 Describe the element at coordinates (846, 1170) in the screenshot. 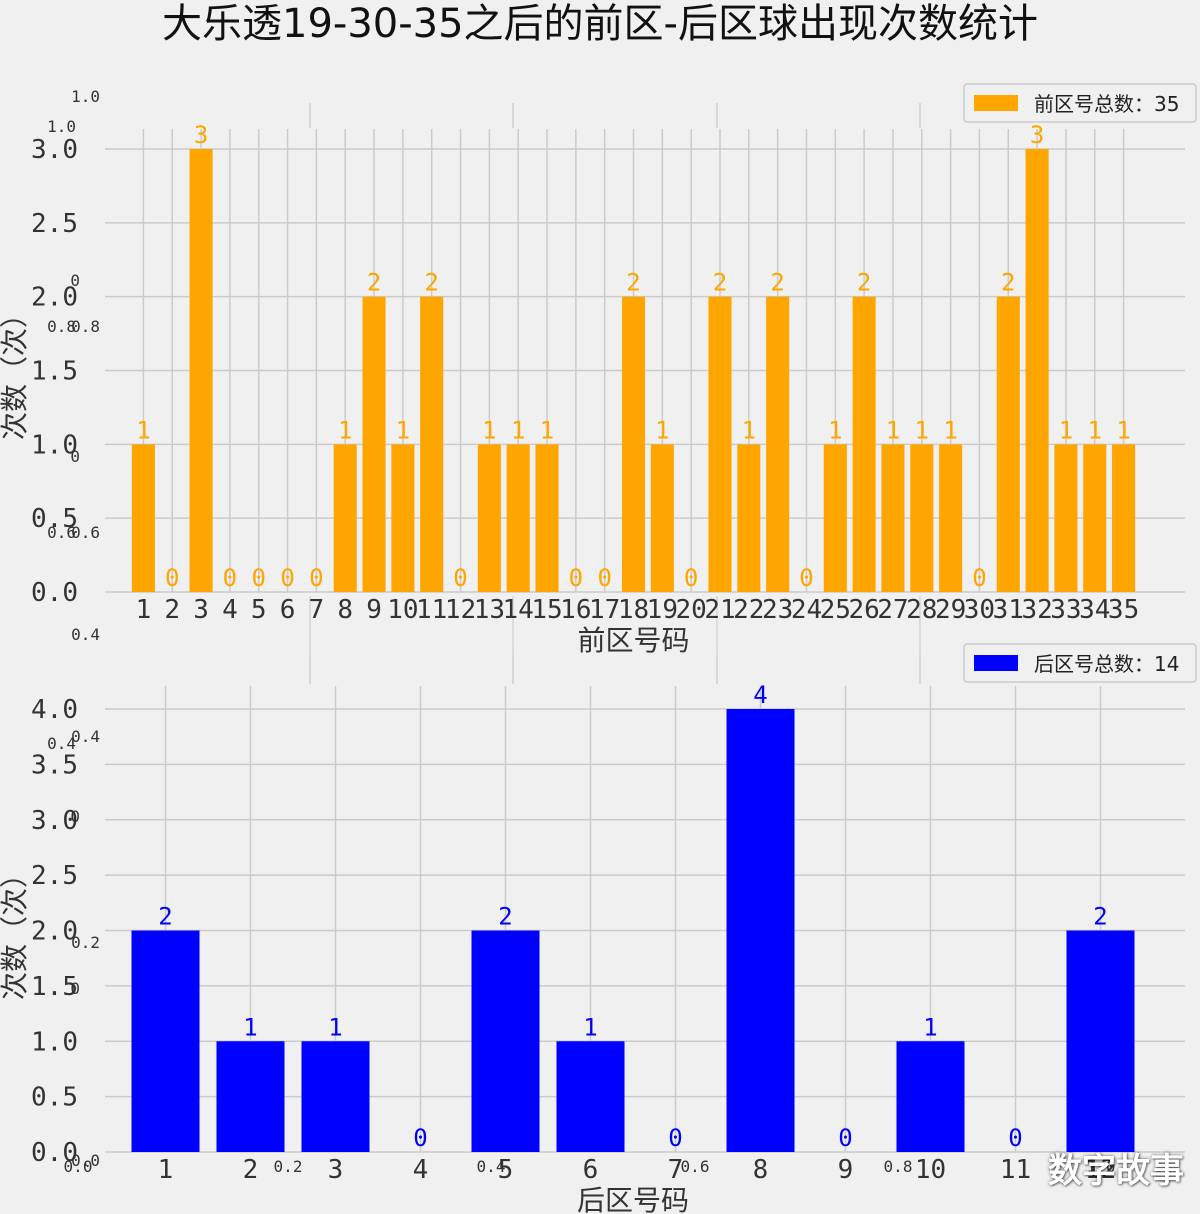

I see `xtick-label: 9` at that location.